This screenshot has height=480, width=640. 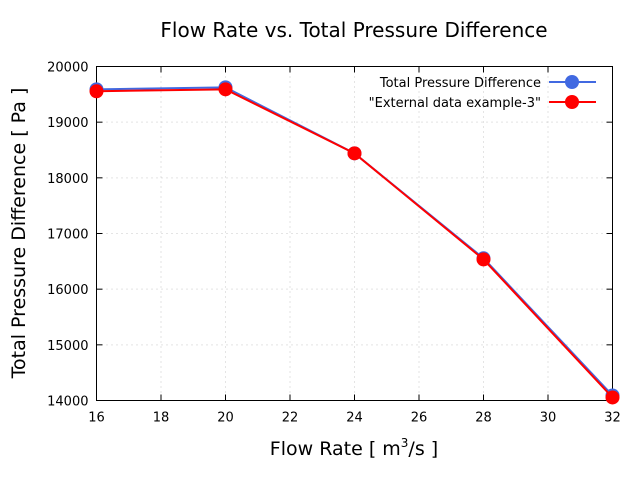 What do you see at coordinates (423, 449) in the screenshot?
I see `x-axis-label-suffix: /s ]` at bounding box center [423, 449].